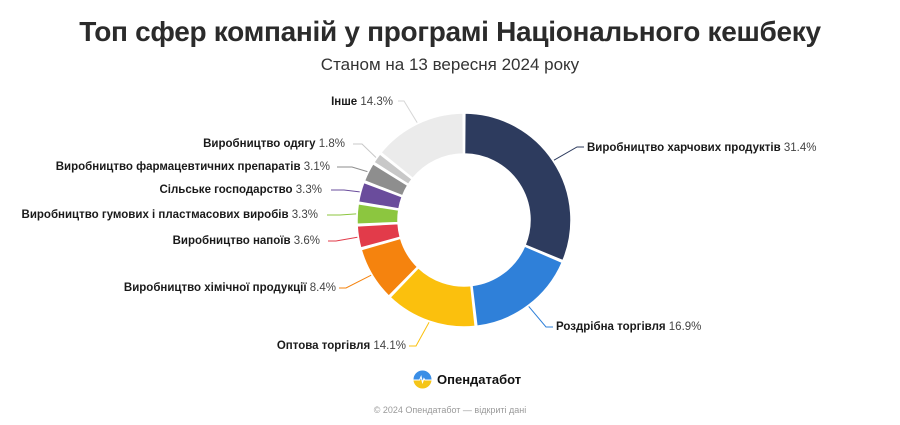 Image resolution: width=900 pixels, height=425 pixels. Describe the element at coordinates (344, 102) in the screenshot. I see `slice-label-name: Інше` at that location.